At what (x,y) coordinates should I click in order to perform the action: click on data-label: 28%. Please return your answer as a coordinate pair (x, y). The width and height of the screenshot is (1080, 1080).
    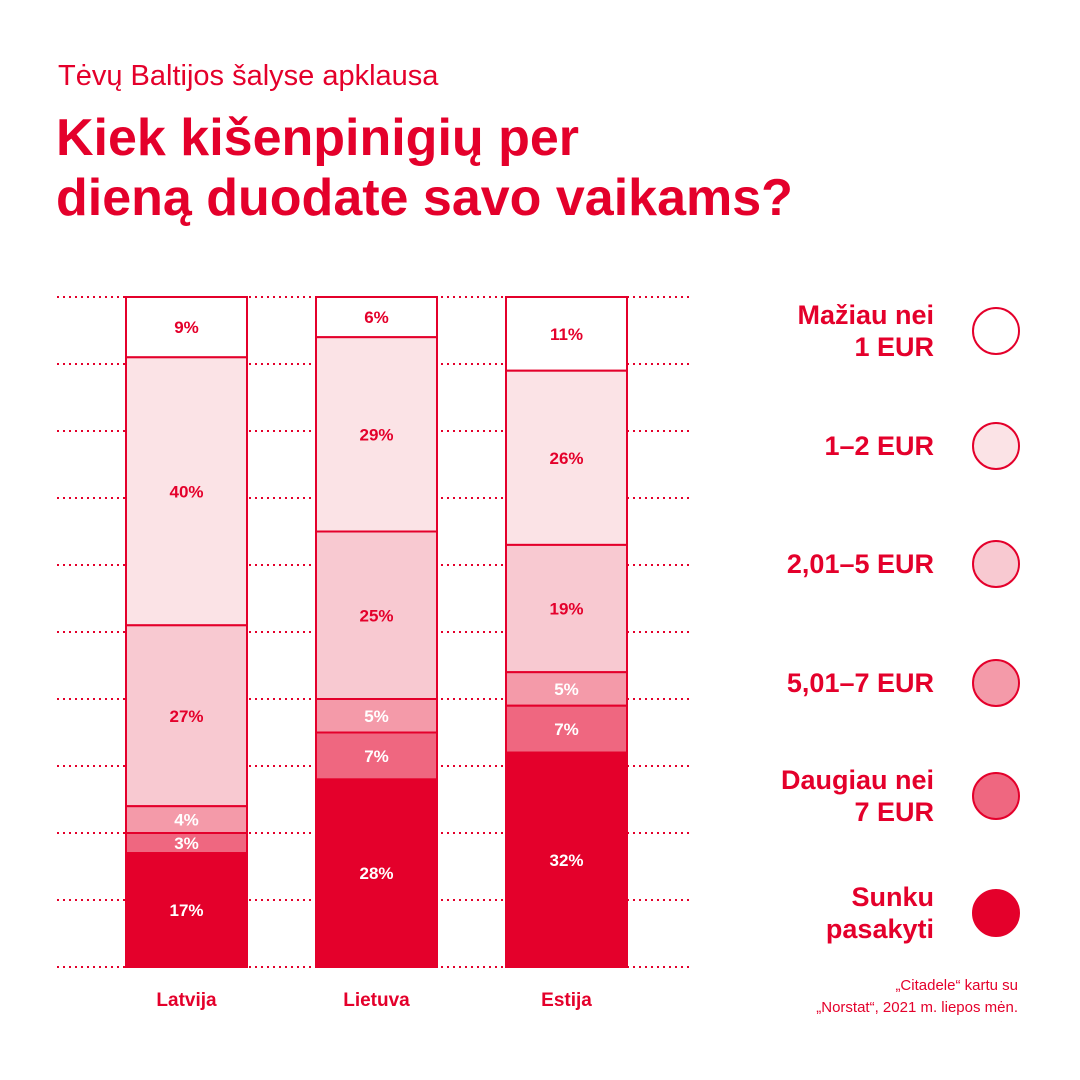
    Looking at the image, I should click on (376, 873).